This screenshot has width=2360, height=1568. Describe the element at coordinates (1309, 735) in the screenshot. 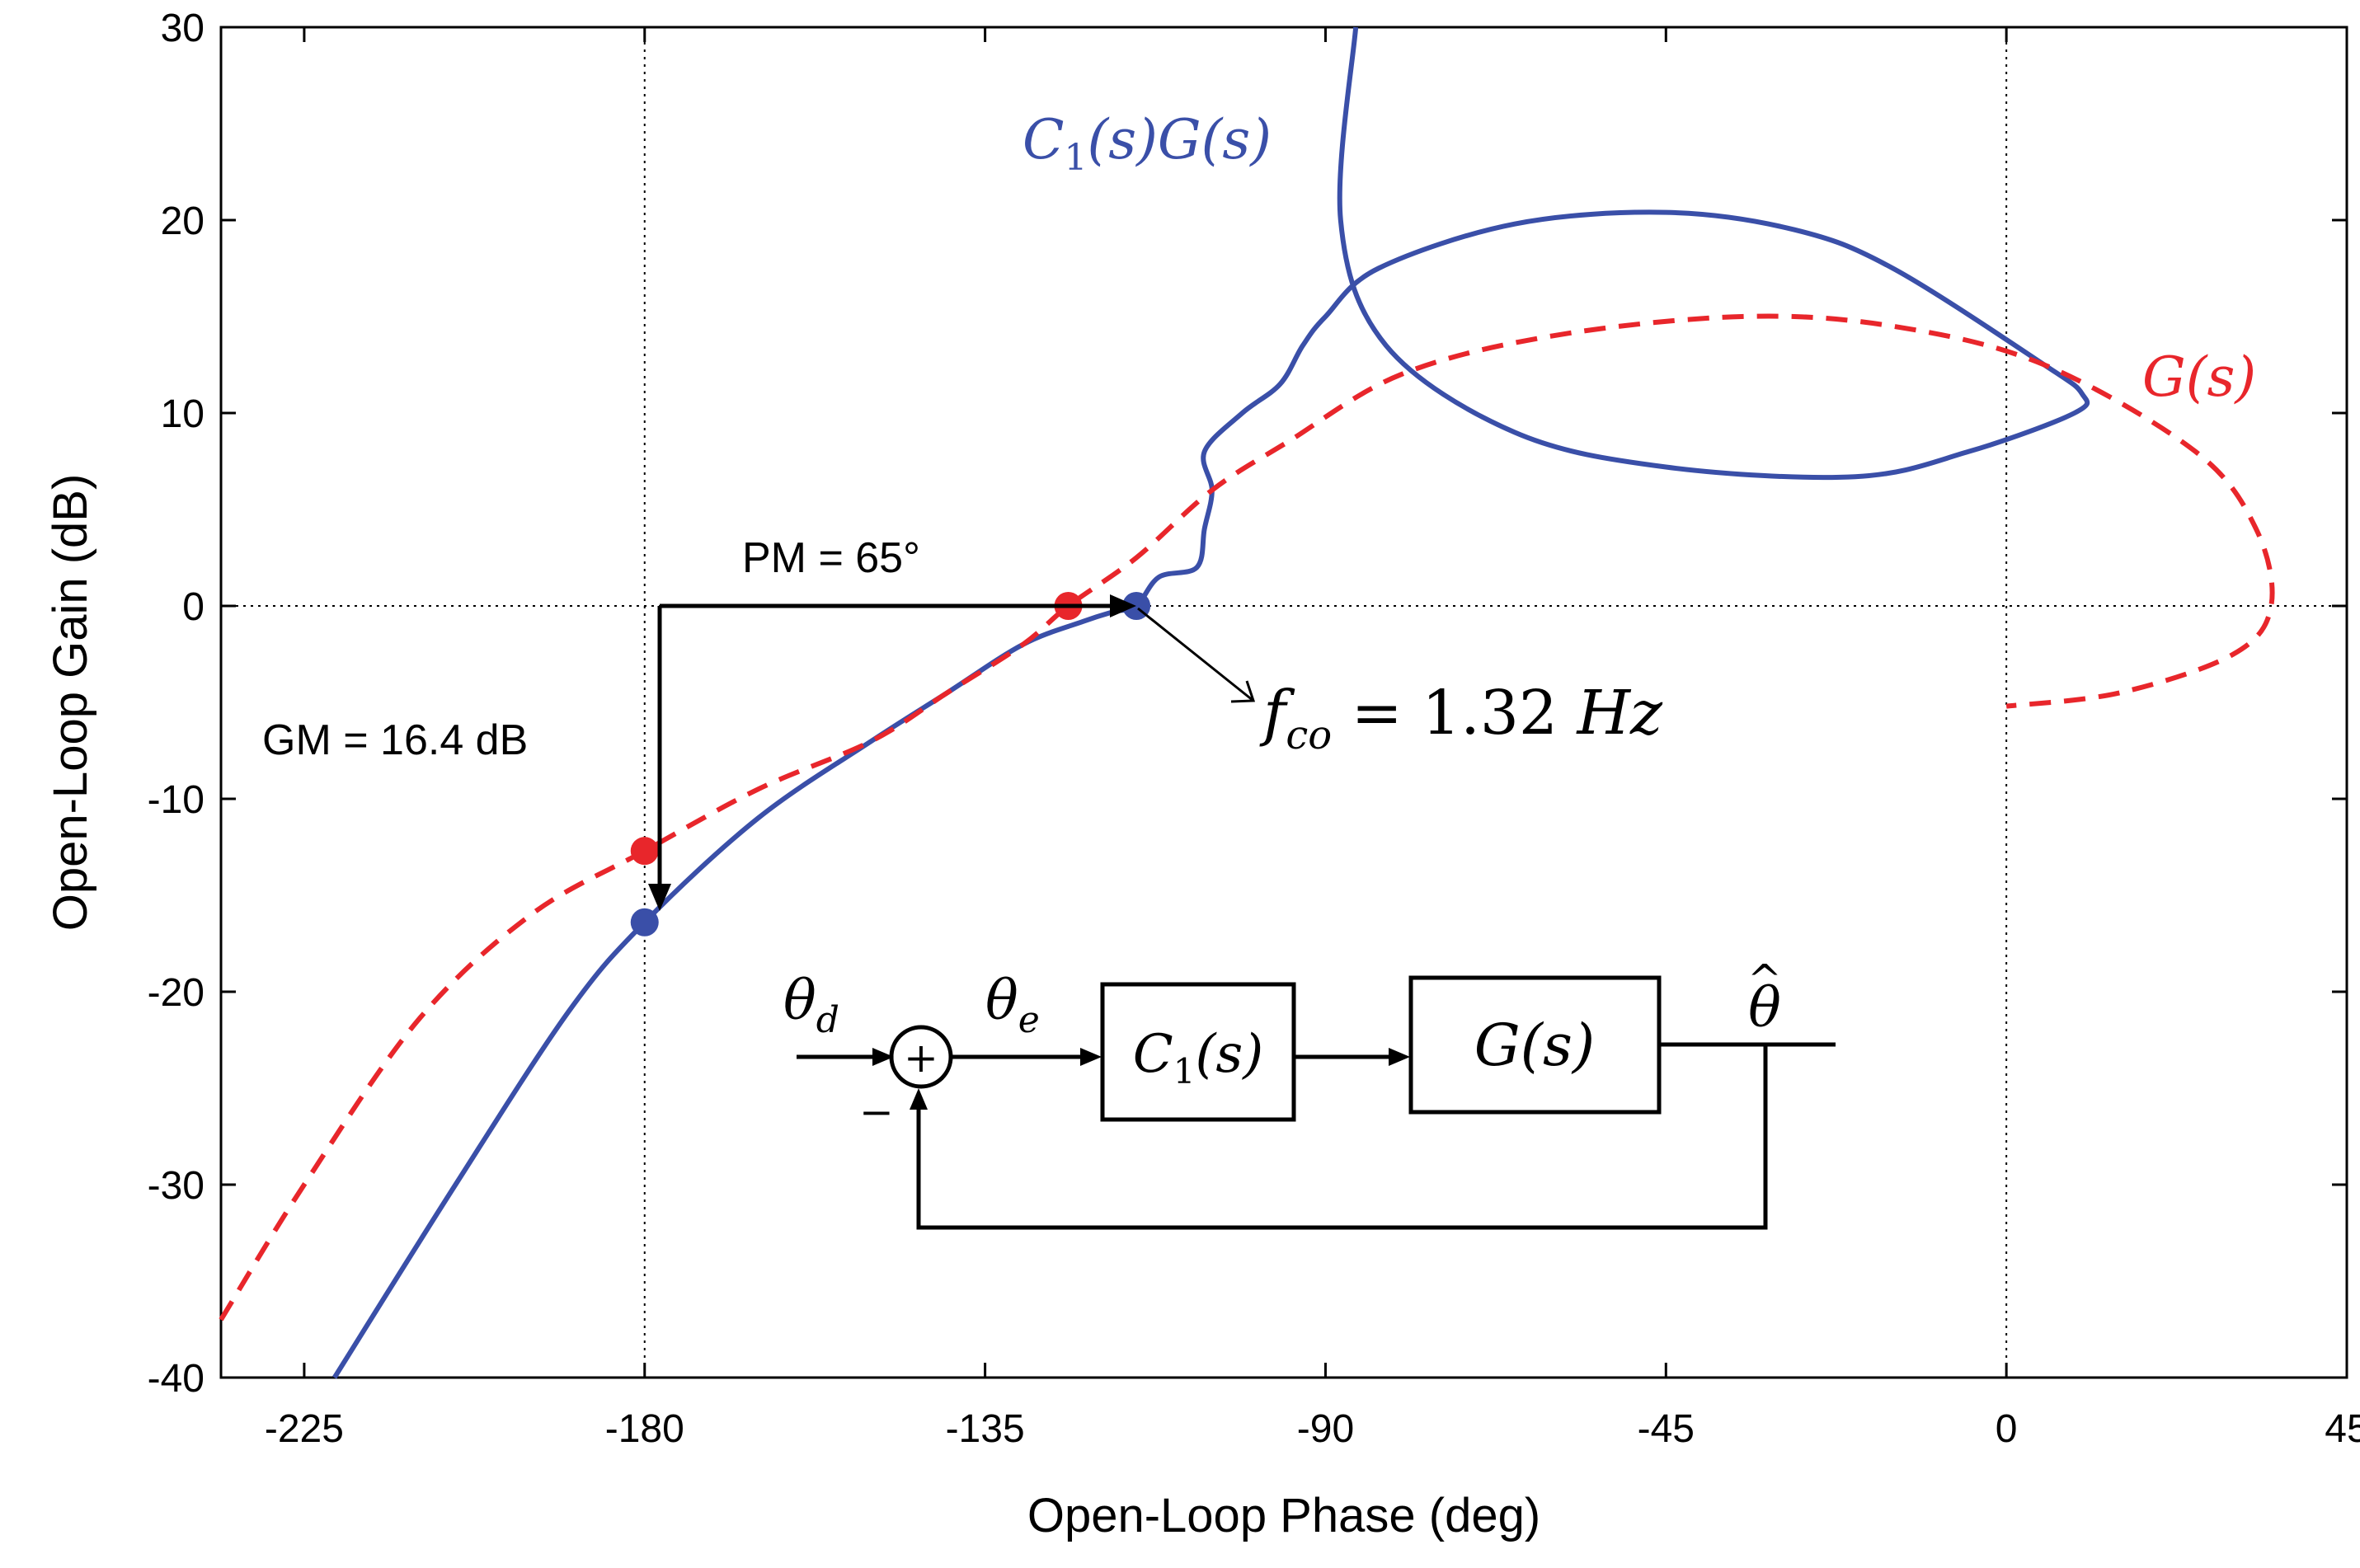

I see `fco-subscript: co` at that location.